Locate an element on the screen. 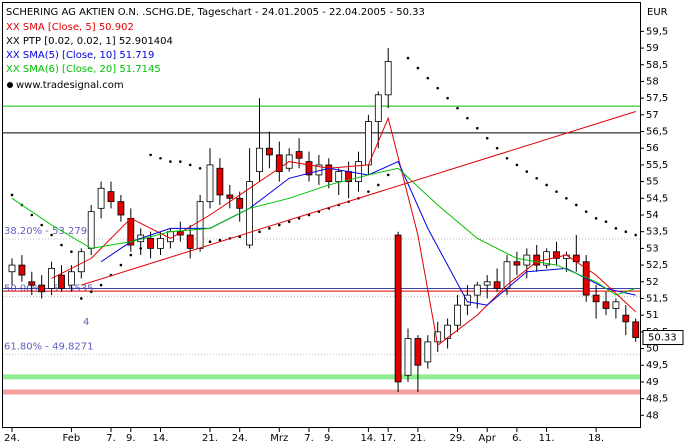 This screenshot has width=685, height=447. x-tick-label: 6. is located at coordinates (517, 438).